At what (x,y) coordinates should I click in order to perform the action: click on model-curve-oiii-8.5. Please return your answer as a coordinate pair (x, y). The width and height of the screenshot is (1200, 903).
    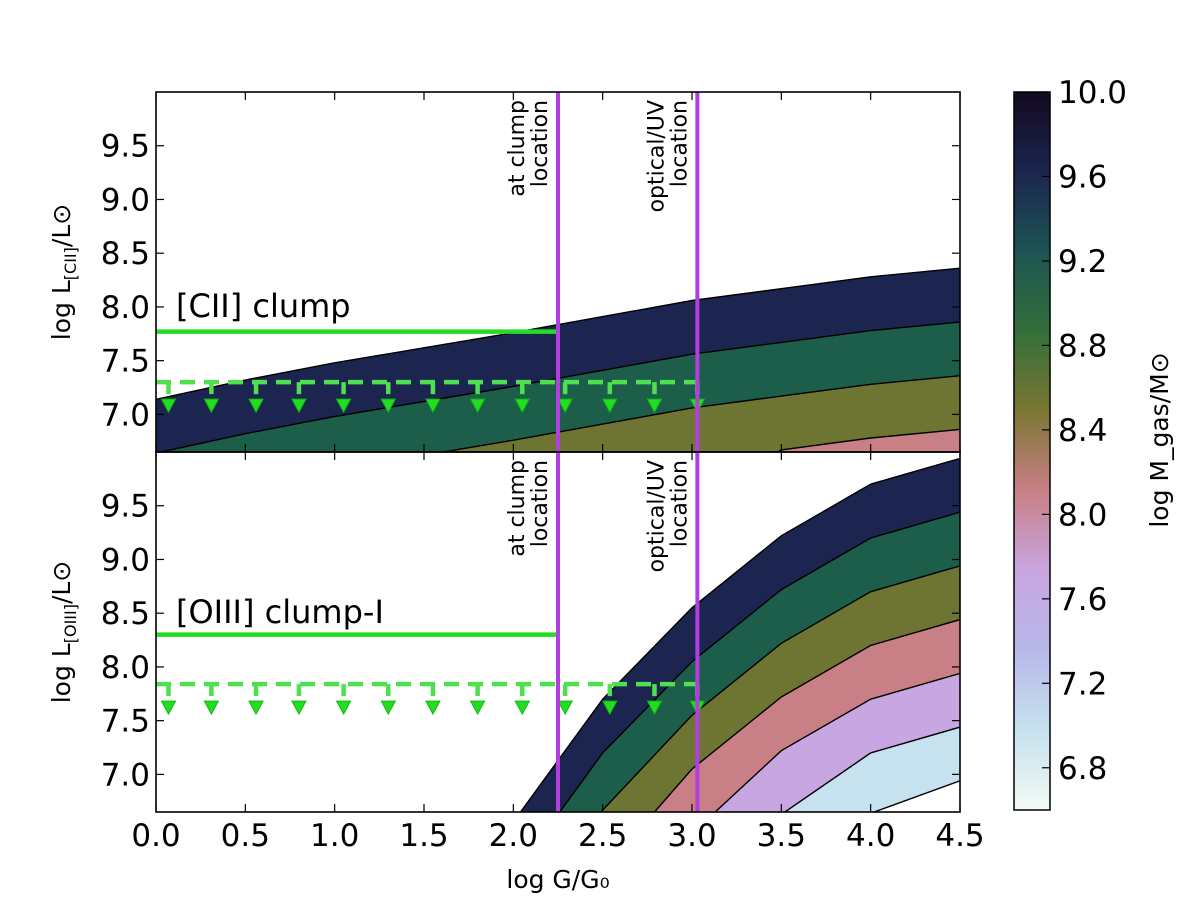
    Looking at the image, I should click on (780, 688).